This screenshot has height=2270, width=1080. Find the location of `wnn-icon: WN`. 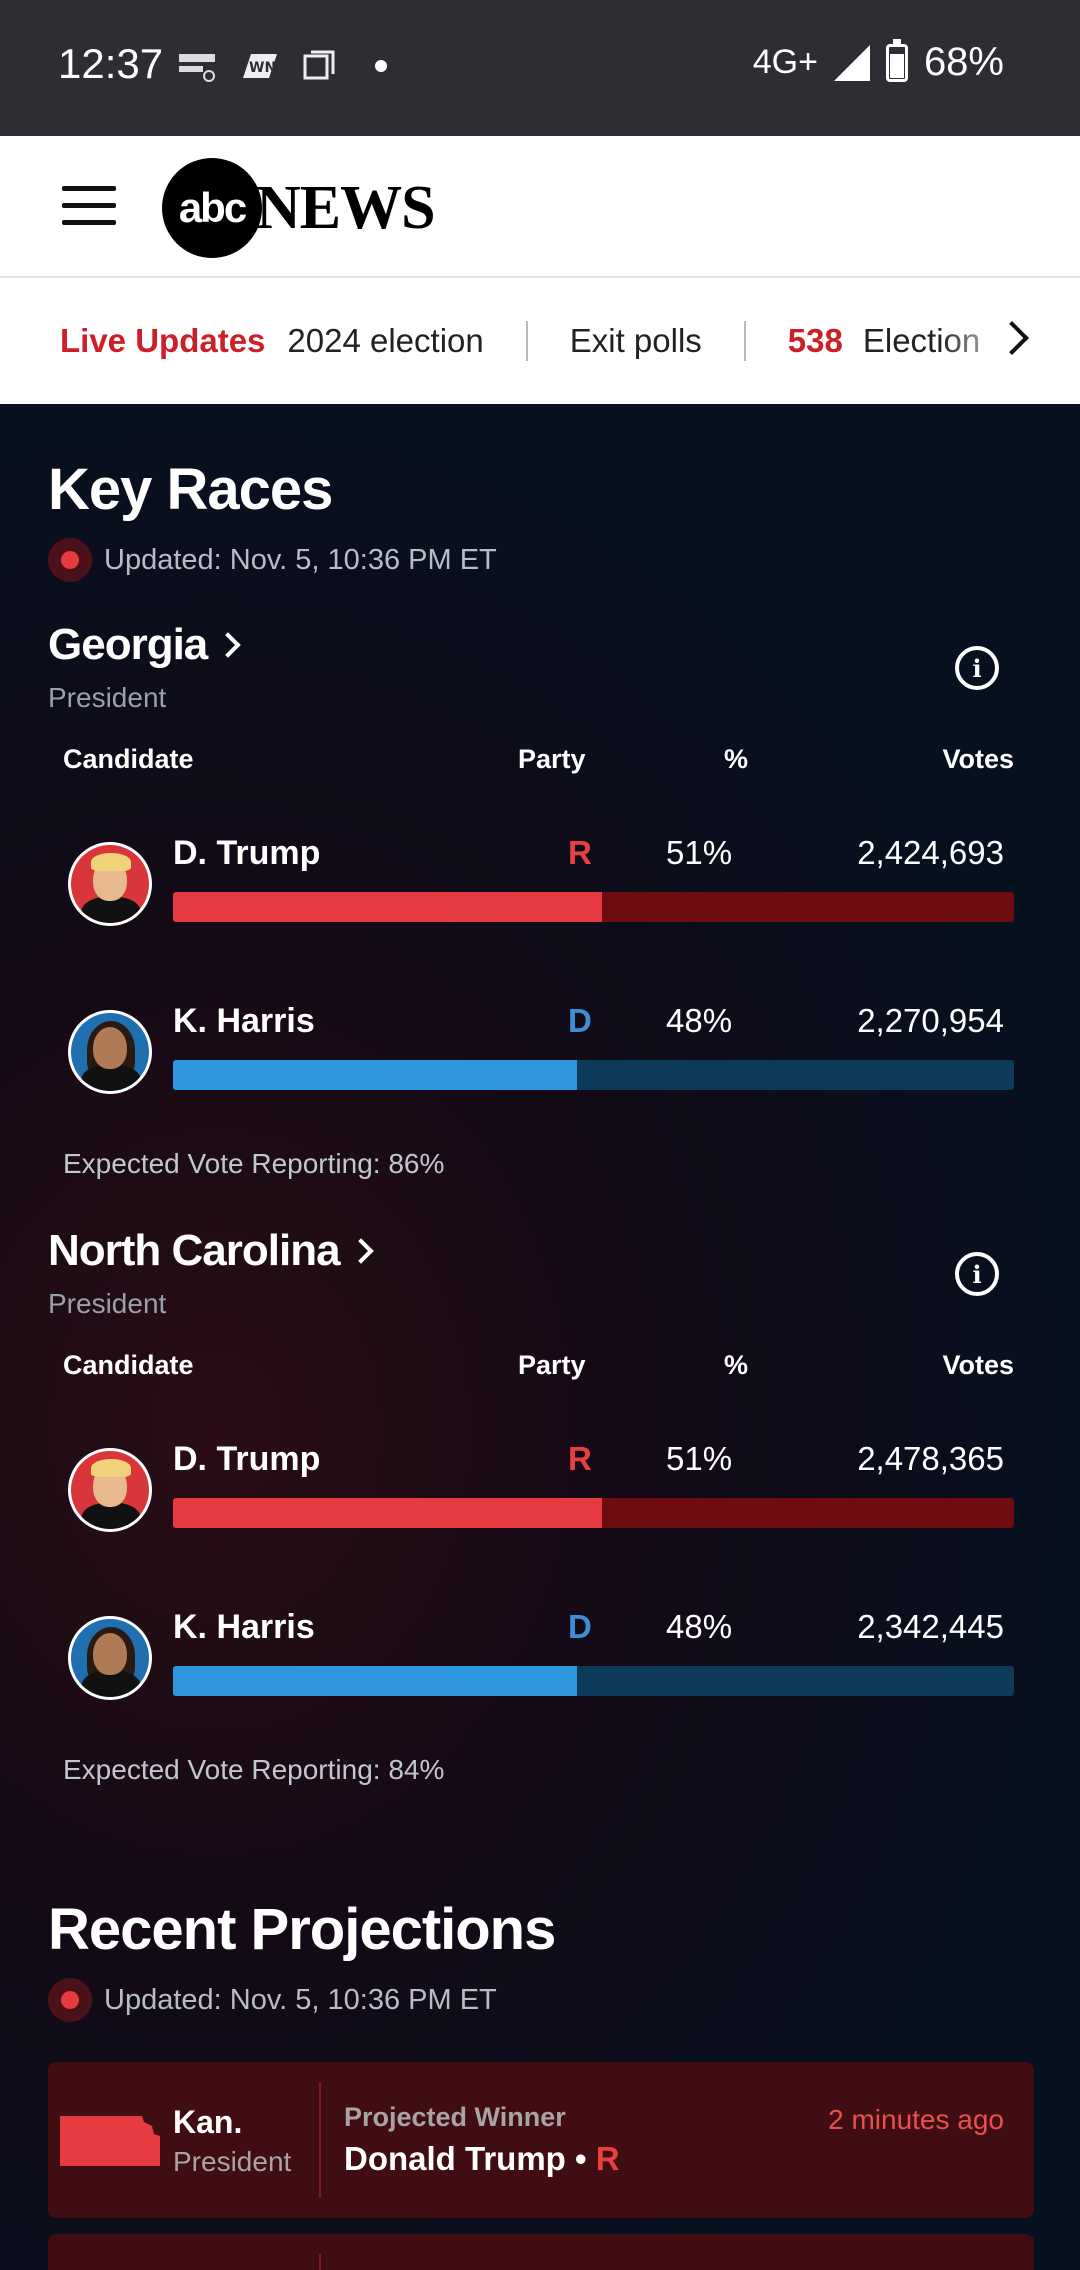

wnn-icon: WN is located at coordinates (259, 66).